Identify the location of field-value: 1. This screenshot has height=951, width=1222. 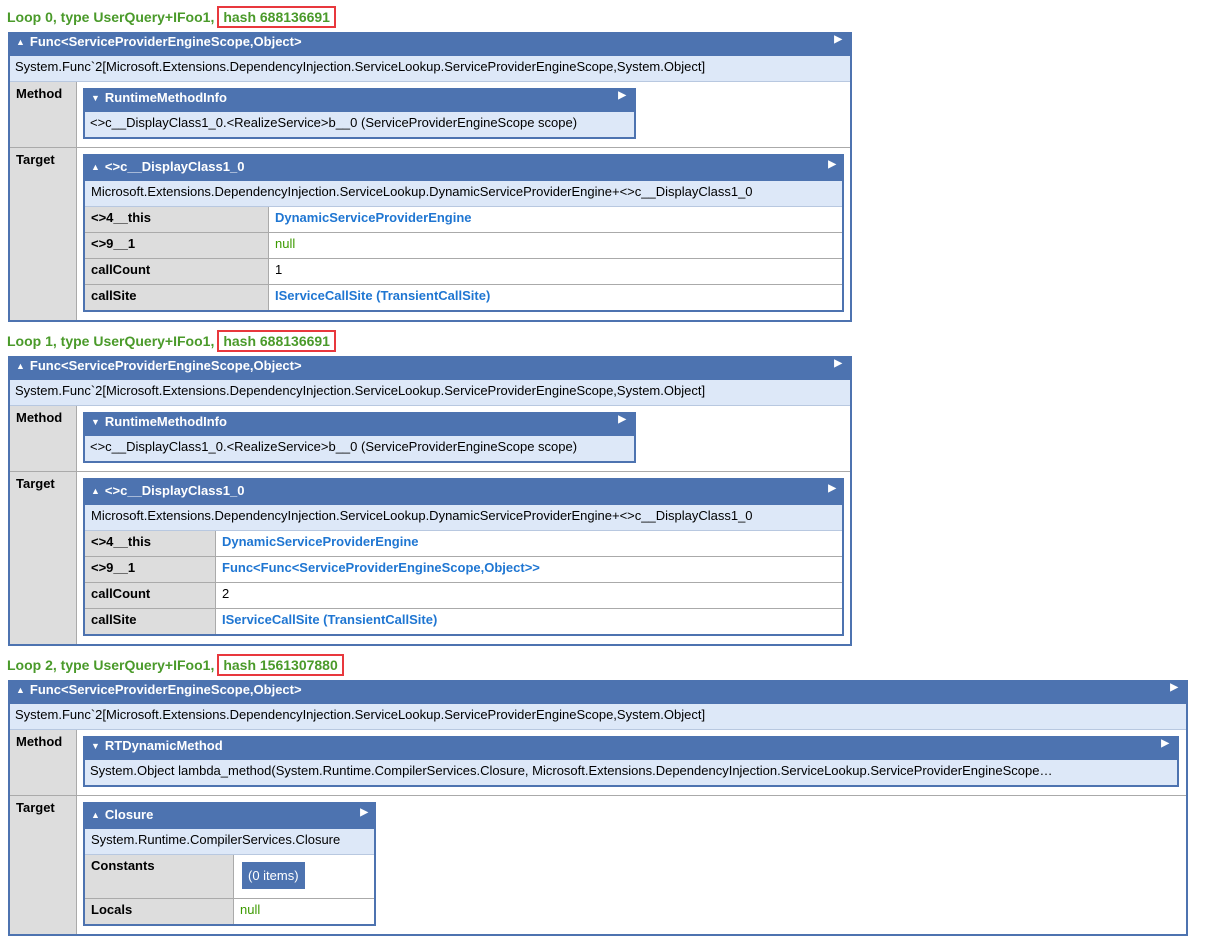
(555, 271).